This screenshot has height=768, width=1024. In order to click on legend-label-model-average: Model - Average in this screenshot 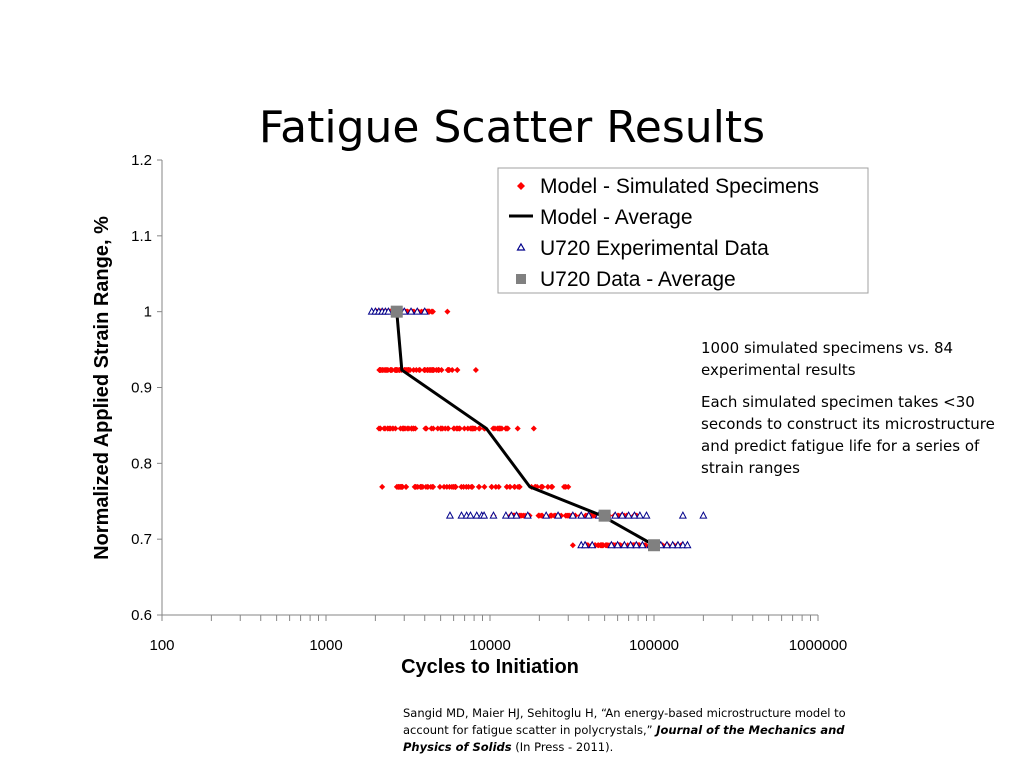, I will do `click(616, 217)`.